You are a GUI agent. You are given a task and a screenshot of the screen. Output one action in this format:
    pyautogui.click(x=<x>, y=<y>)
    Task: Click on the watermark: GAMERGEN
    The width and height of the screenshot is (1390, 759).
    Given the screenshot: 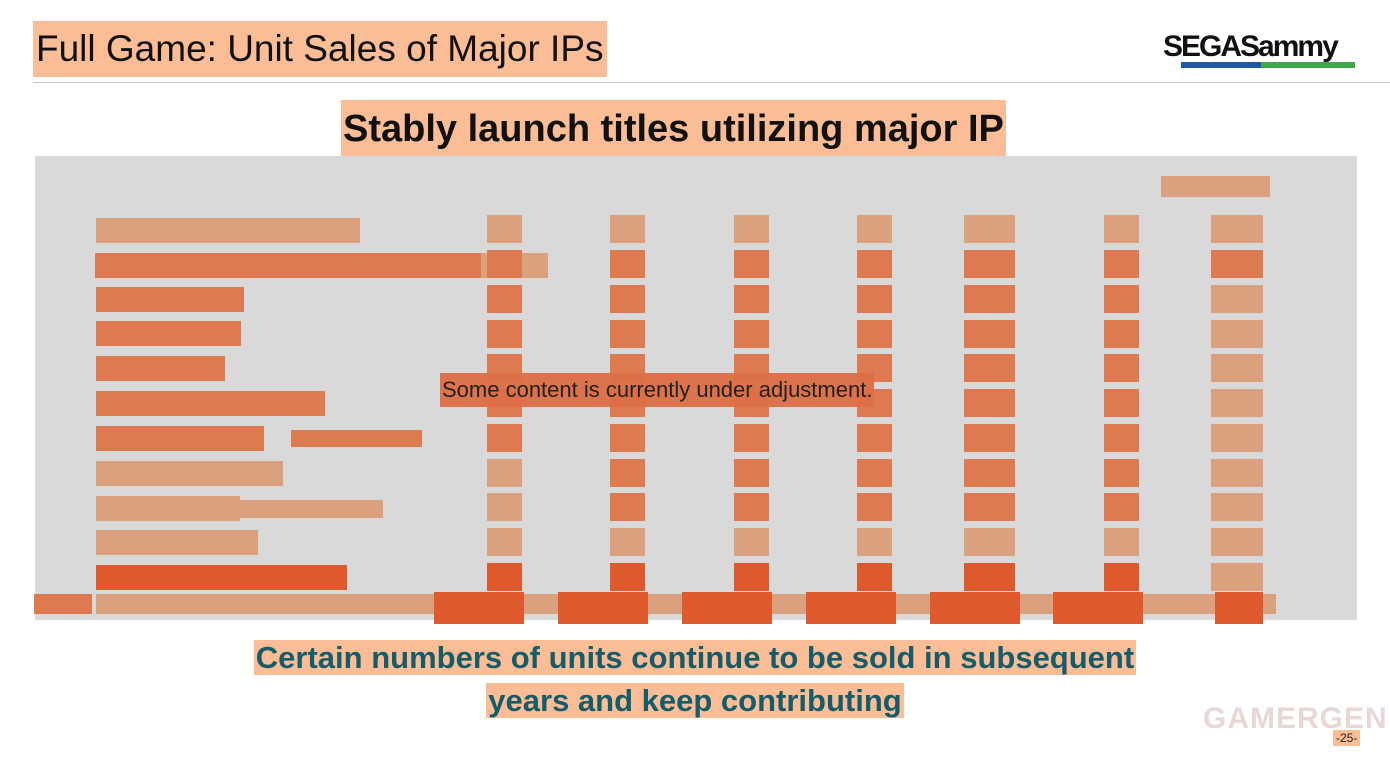 What is the action you would take?
    pyautogui.click(x=1295, y=718)
    